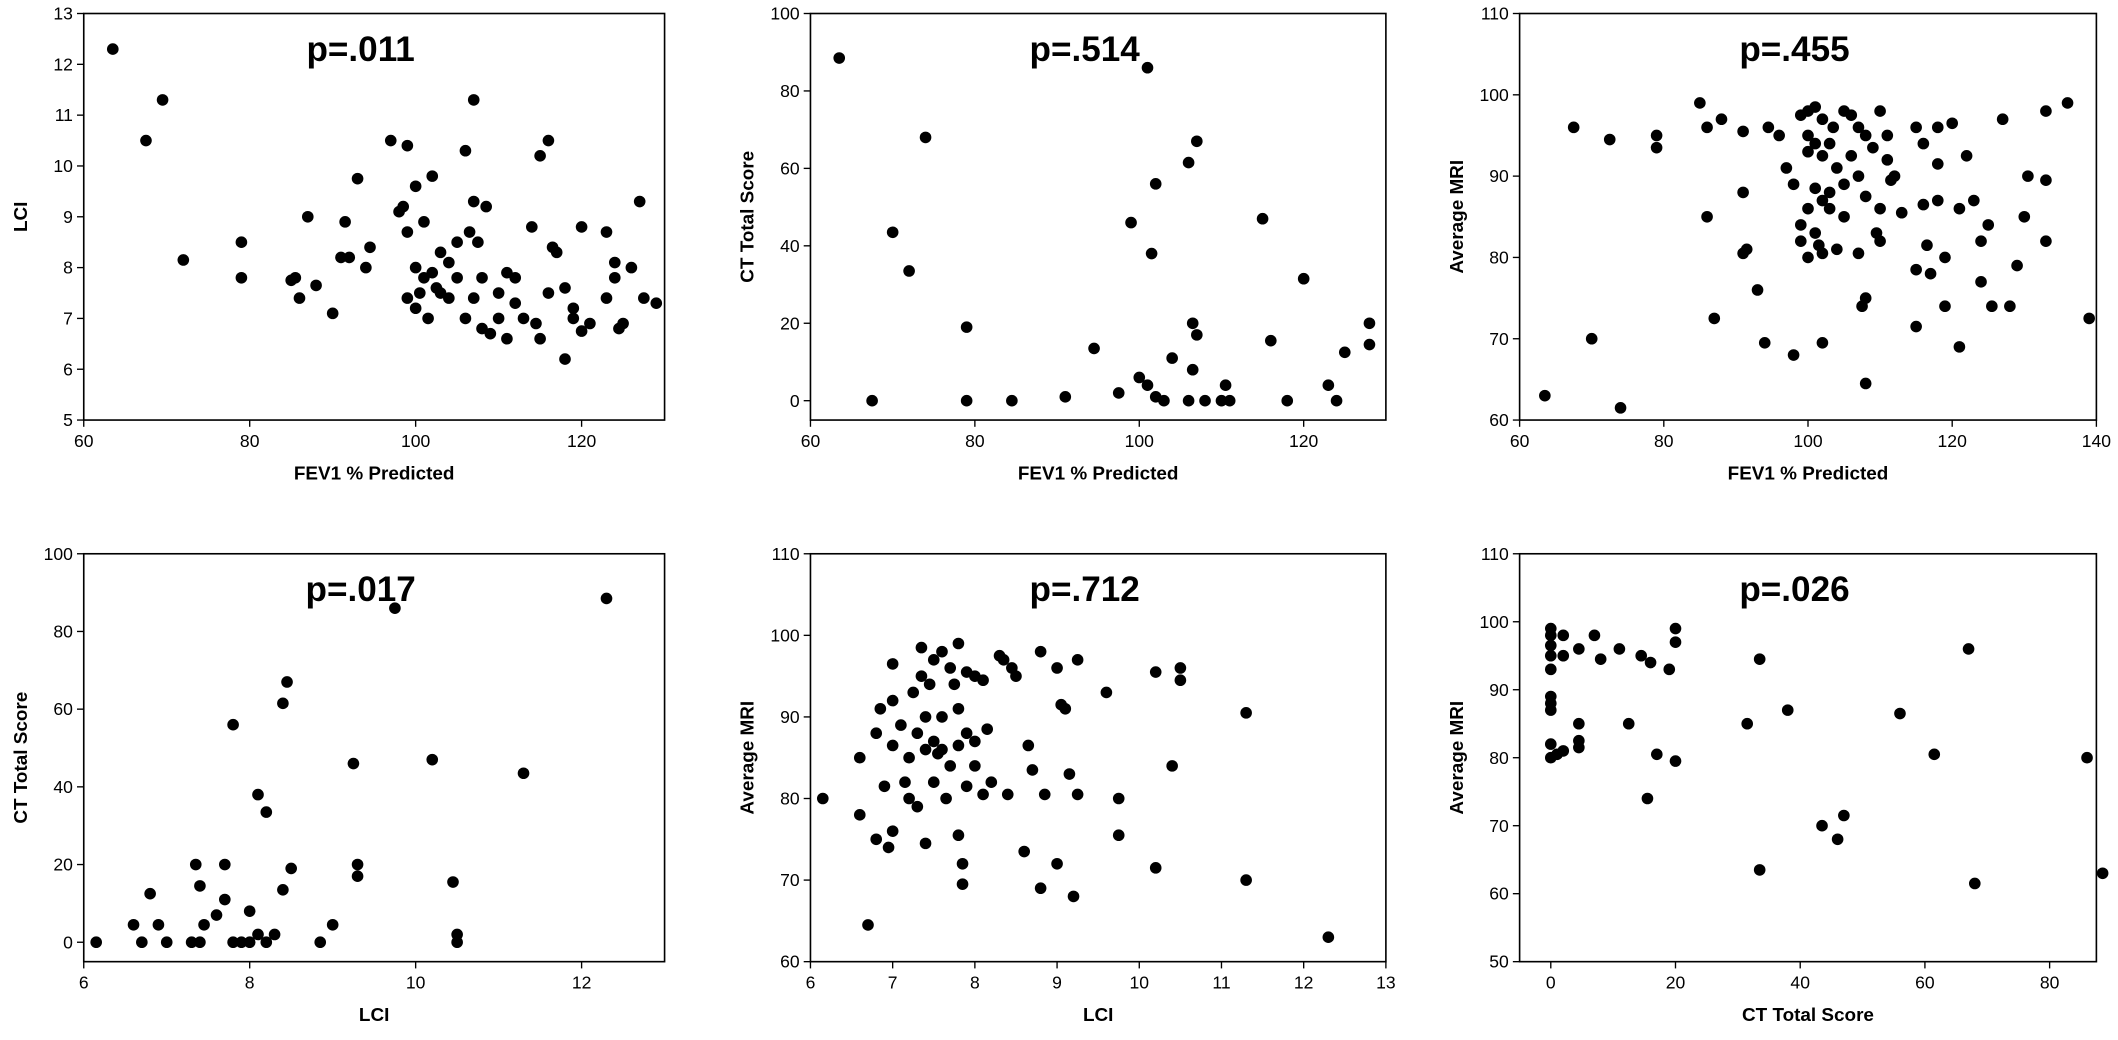 This screenshot has width=2118, height=1040. Describe the element at coordinates (250, 983) in the screenshot. I see `x-tick-label: 8` at that location.